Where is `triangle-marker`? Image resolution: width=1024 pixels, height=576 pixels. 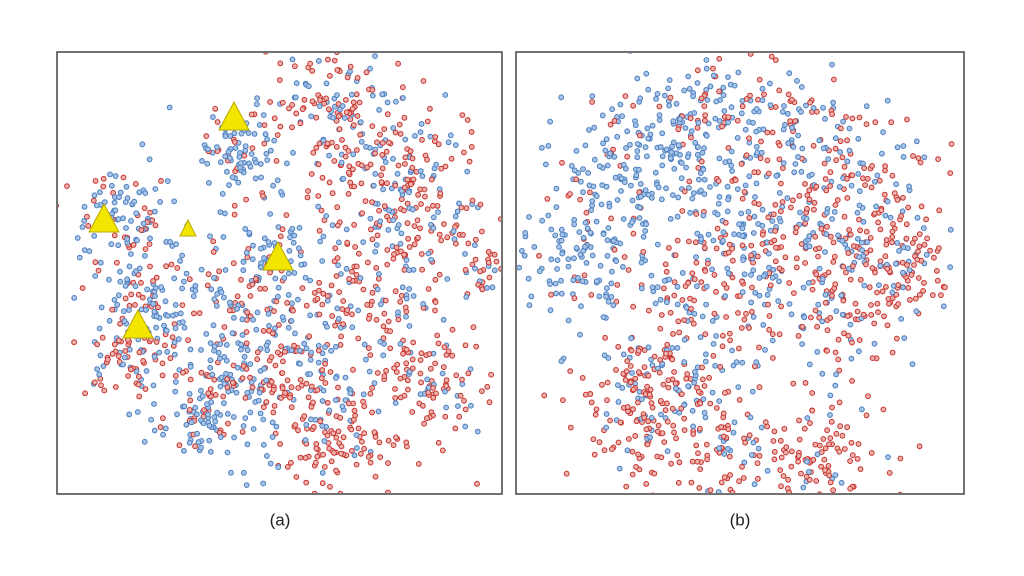 triangle-marker is located at coordinates (234, 115).